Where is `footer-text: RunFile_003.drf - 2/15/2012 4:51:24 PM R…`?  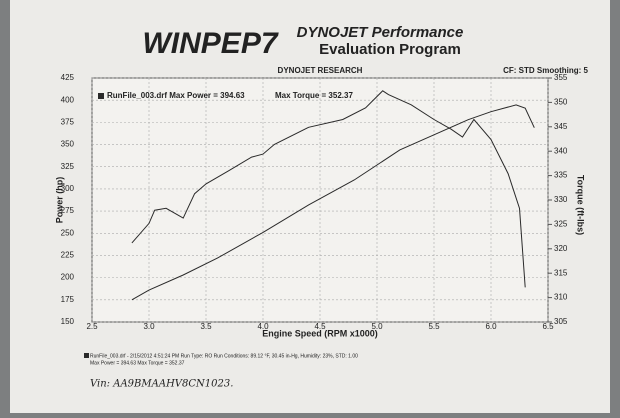
footer-text: RunFile_003.drf - 2/15/2012 4:51:24 PM R… is located at coordinates (224, 356).